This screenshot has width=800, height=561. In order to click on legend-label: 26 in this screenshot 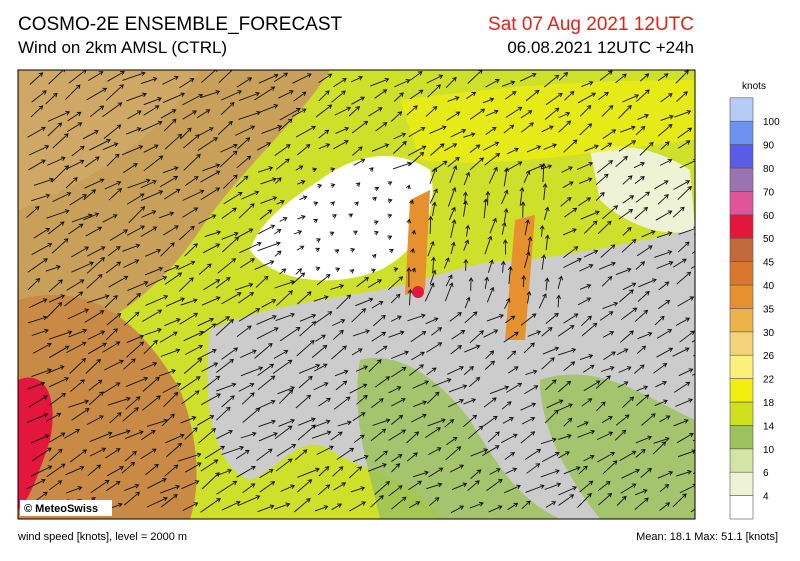, I will do `click(769, 356)`.